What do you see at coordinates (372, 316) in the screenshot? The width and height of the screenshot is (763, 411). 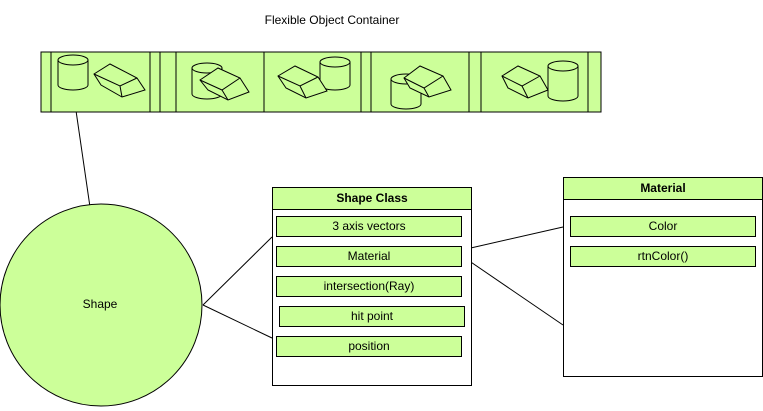 I see `shape-class-field-hit-point: hit point` at bounding box center [372, 316].